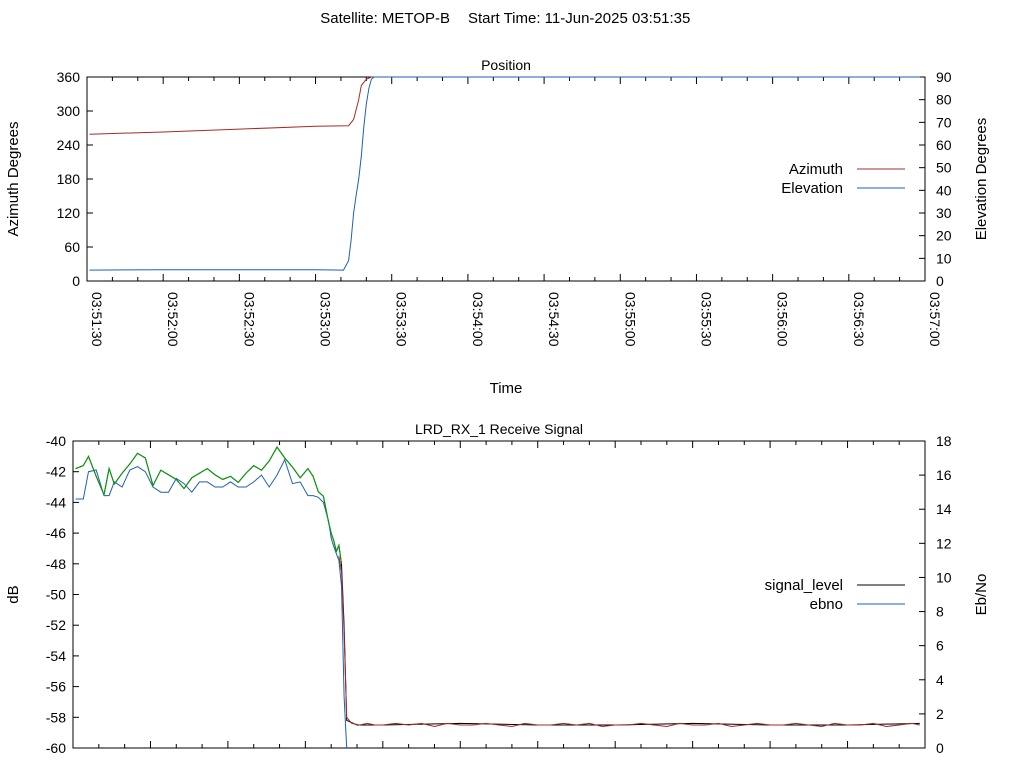 This screenshot has width=1024, height=768. Describe the element at coordinates (56, 595) in the screenshot. I see `left-tick-label: -50` at that location.